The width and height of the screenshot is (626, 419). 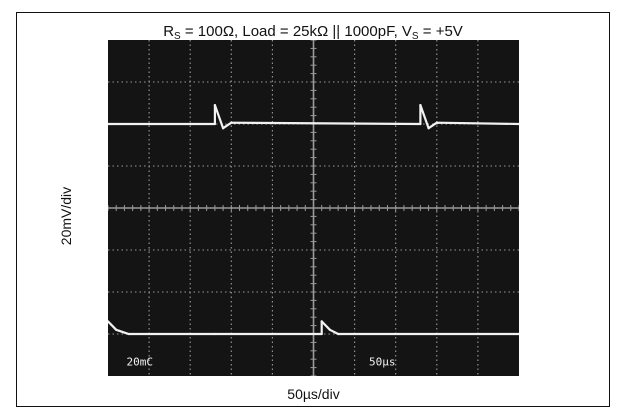 I want to click on y-axis-label: 20mV/div, so click(x=66, y=216).